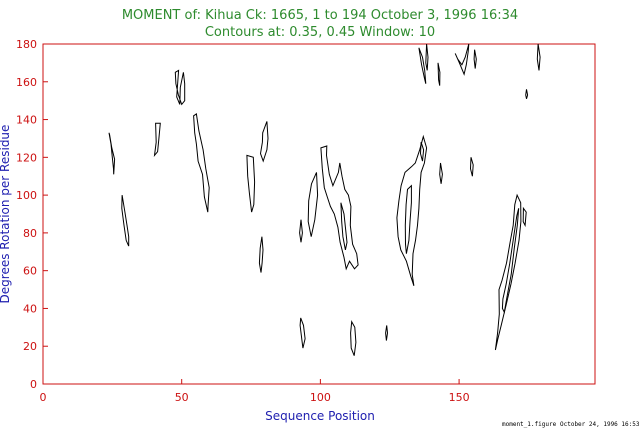 Image resolution: width=640 pixels, height=428 pixels. I want to click on y-tick-label: 60, so click(30, 271).